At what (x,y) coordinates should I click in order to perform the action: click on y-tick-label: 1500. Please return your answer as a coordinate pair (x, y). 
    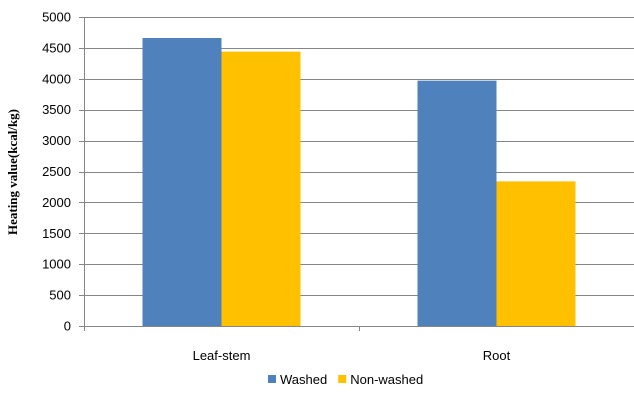
    Looking at the image, I should click on (56, 233).